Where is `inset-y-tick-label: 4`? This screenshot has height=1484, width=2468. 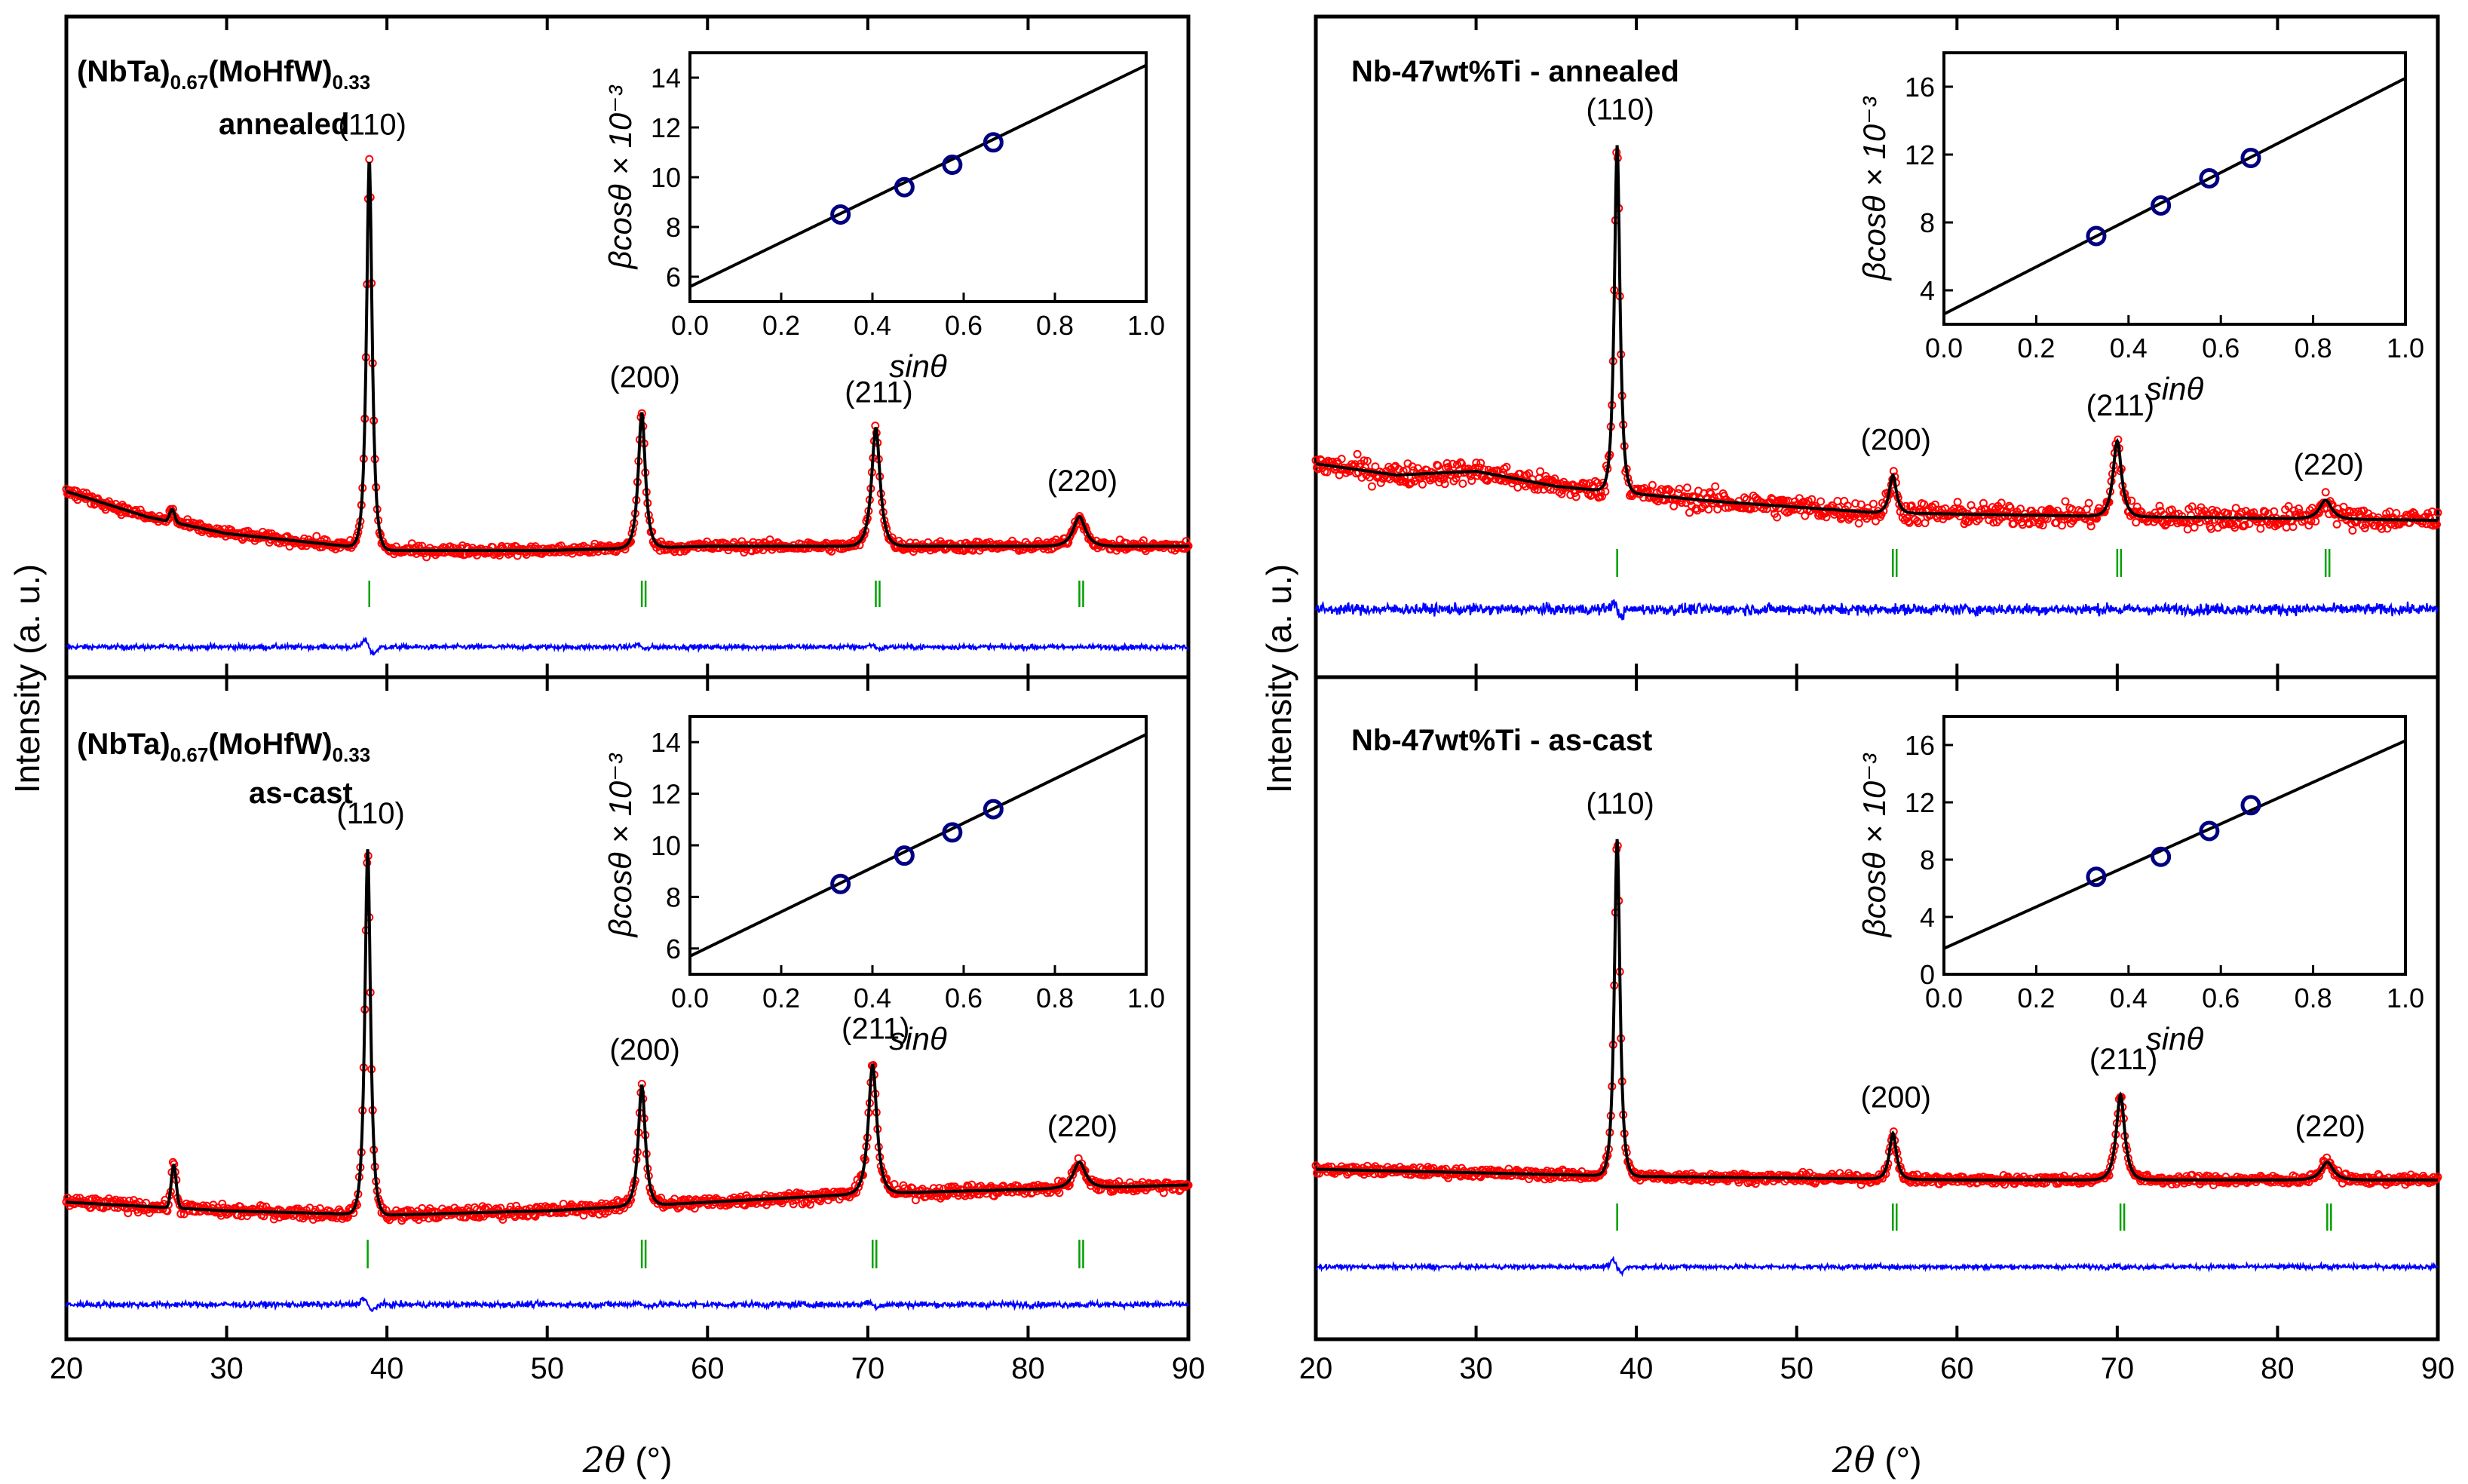 inset-y-tick-label: 4 is located at coordinates (1927, 917).